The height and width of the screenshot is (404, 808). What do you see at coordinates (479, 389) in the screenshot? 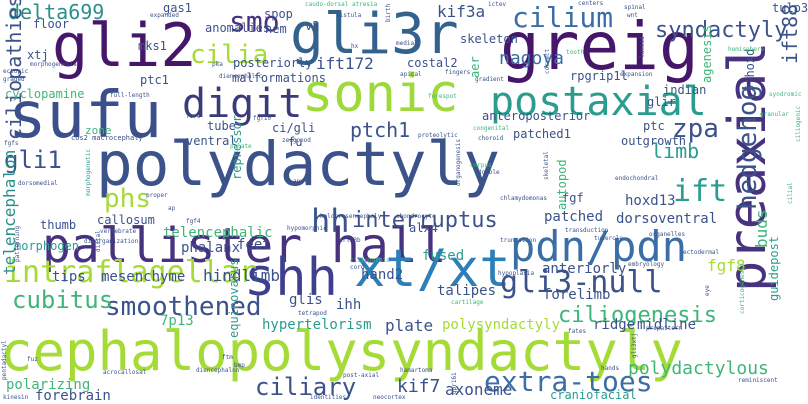
I see `word-axoneme: axoneme` at bounding box center [479, 389].